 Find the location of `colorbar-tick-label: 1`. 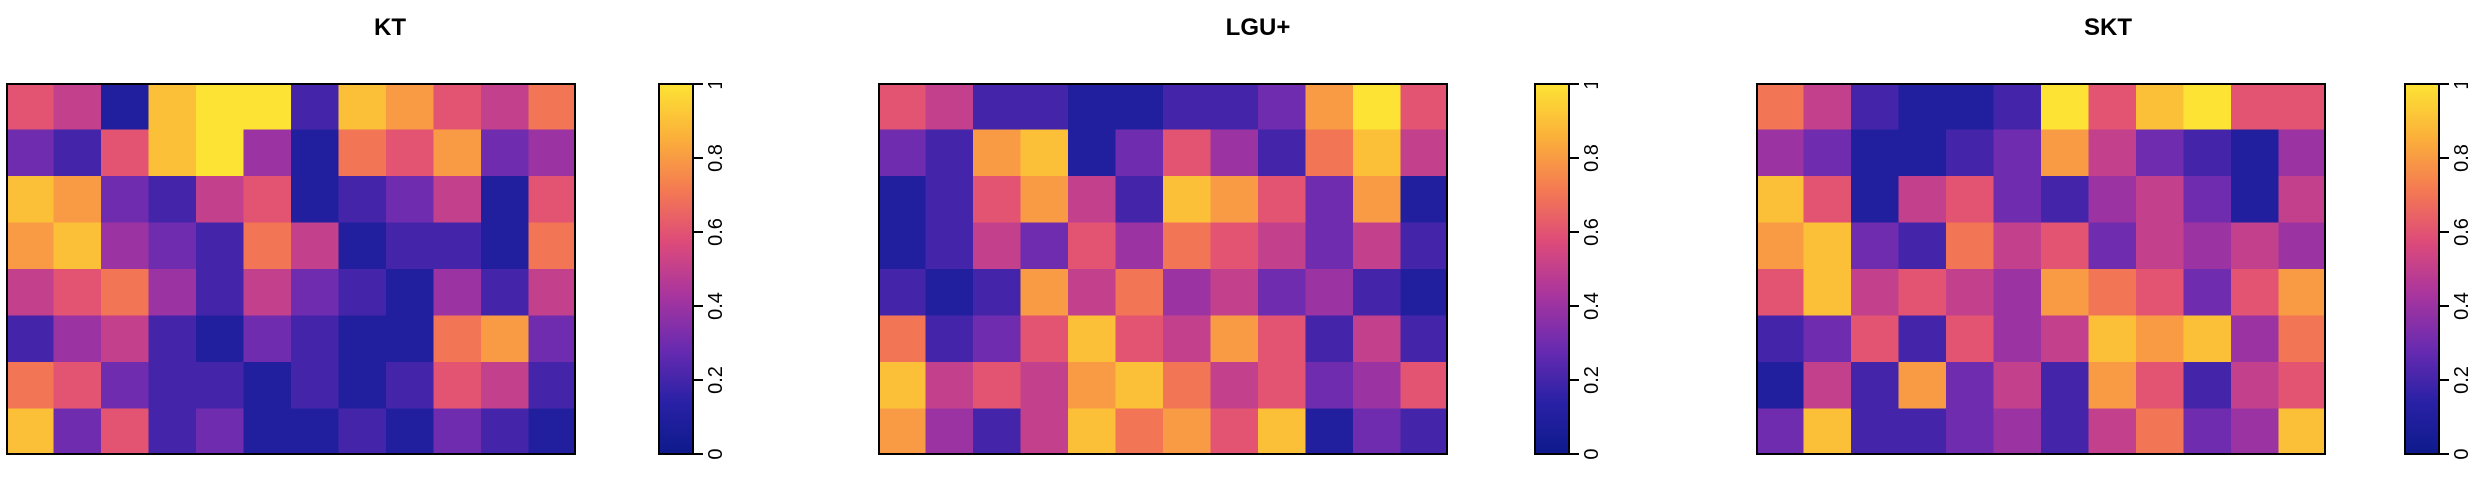

colorbar-tick-label: 1 is located at coordinates (1592, 86).